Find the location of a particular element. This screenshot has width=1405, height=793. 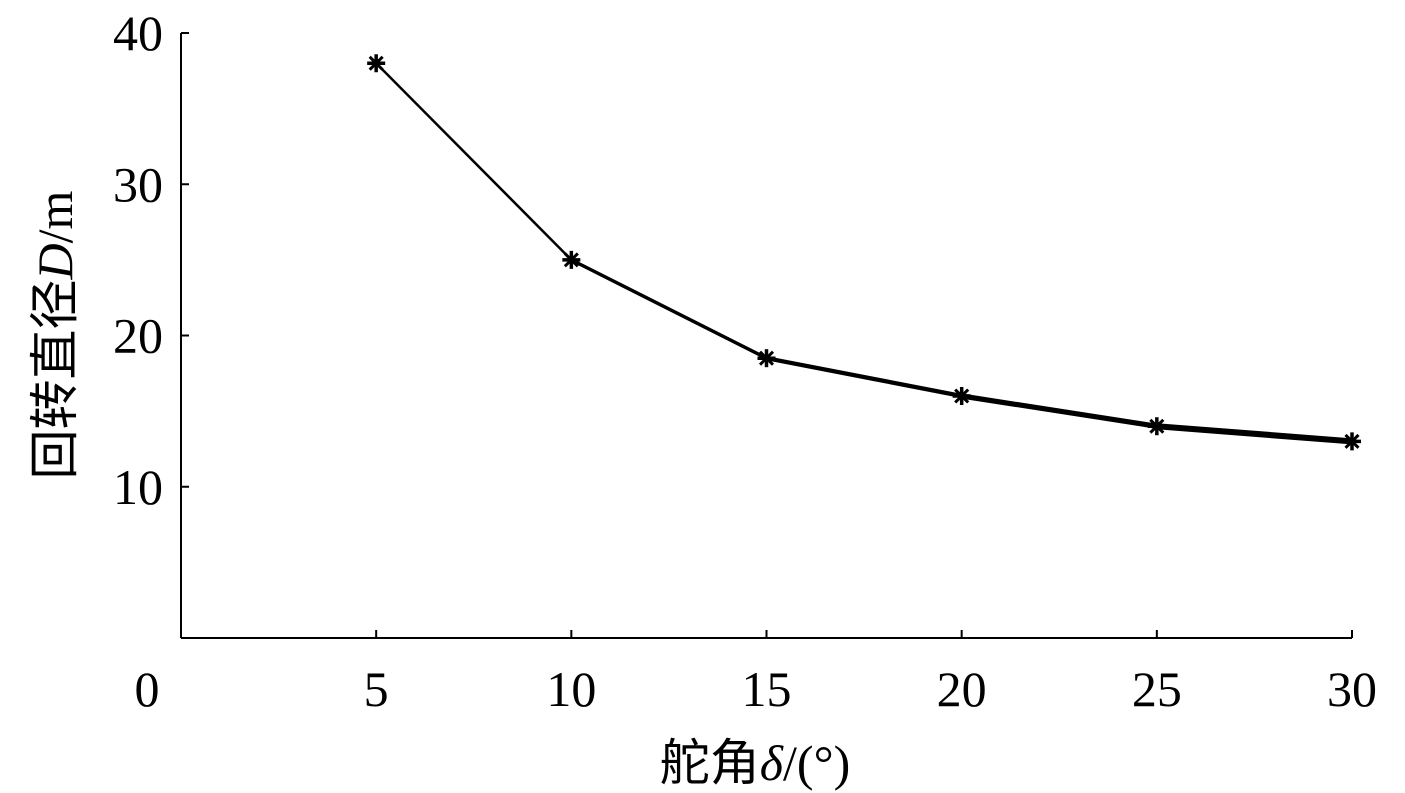

x-tick-label: 25 is located at coordinates (1157, 689).